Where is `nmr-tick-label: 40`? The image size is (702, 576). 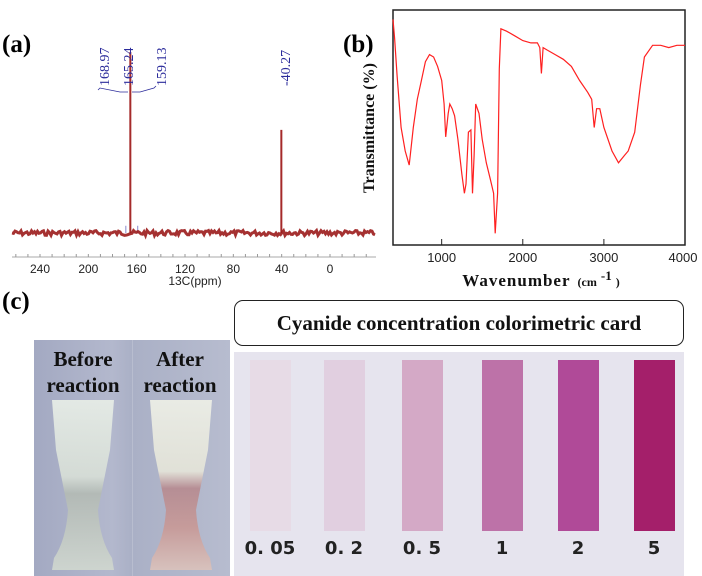 nmr-tick-label: 40 is located at coordinates (282, 269).